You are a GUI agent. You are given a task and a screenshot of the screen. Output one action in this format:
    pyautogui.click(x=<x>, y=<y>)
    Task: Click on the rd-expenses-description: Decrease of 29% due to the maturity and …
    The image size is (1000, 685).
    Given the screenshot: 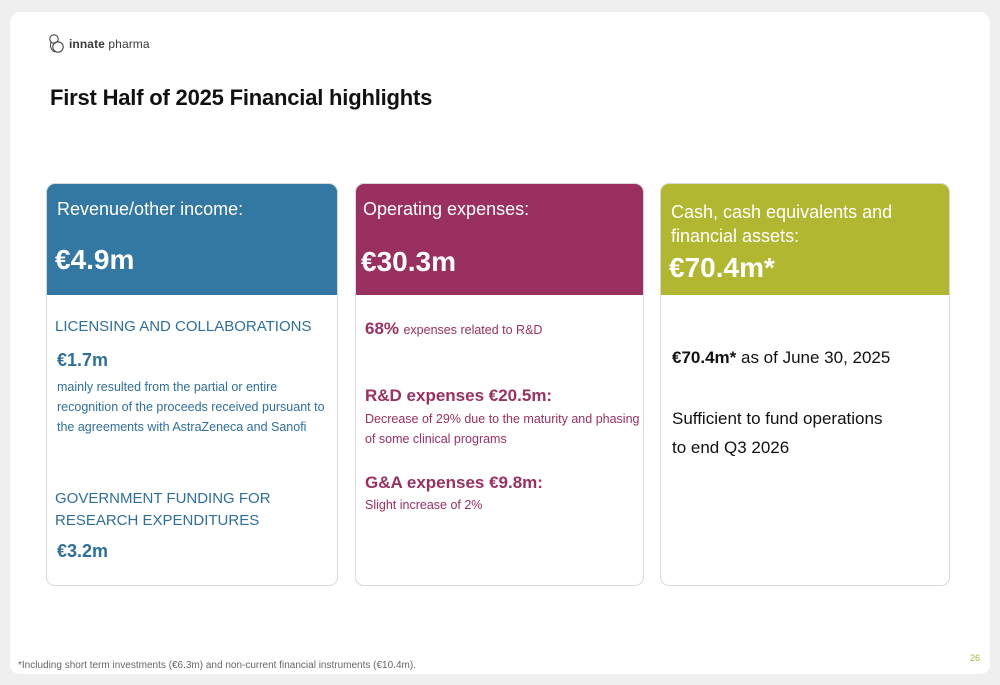 What is the action you would take?
    pyautogui.click(x=502, y=429)
    